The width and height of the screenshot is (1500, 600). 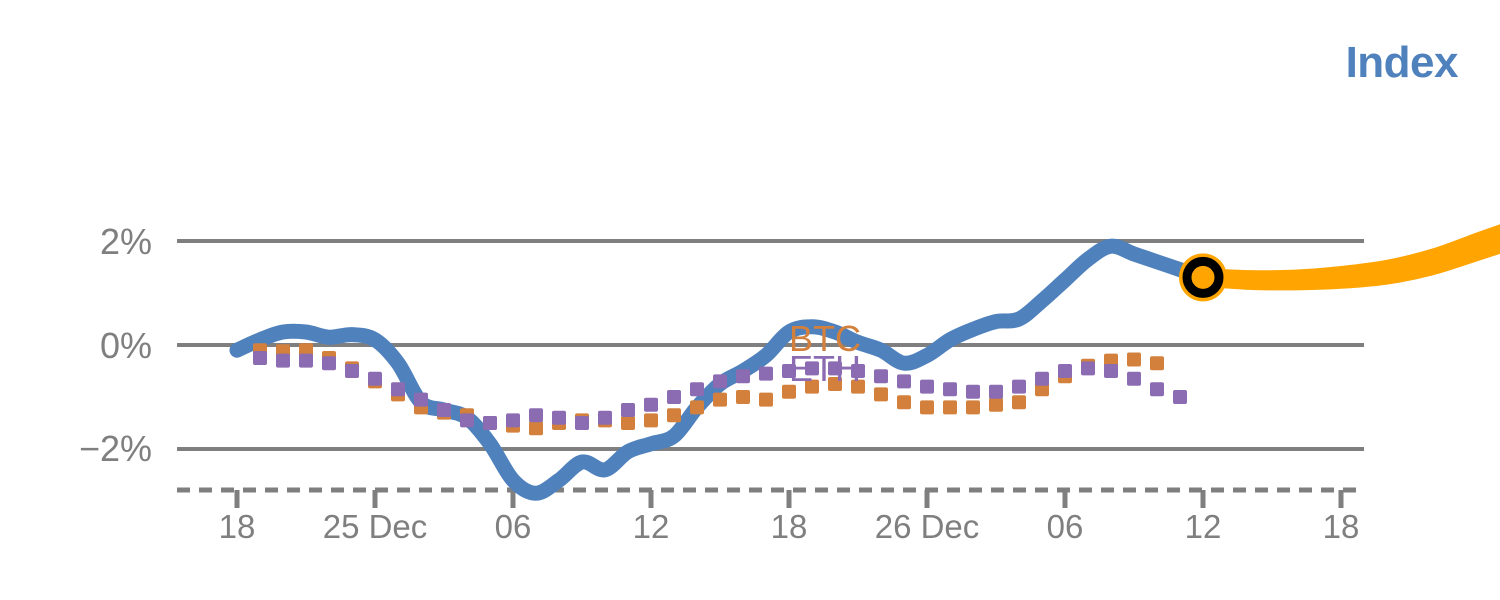 I want to click on x-tick-label-5: 26 Dec, so click(x=927, y=526).